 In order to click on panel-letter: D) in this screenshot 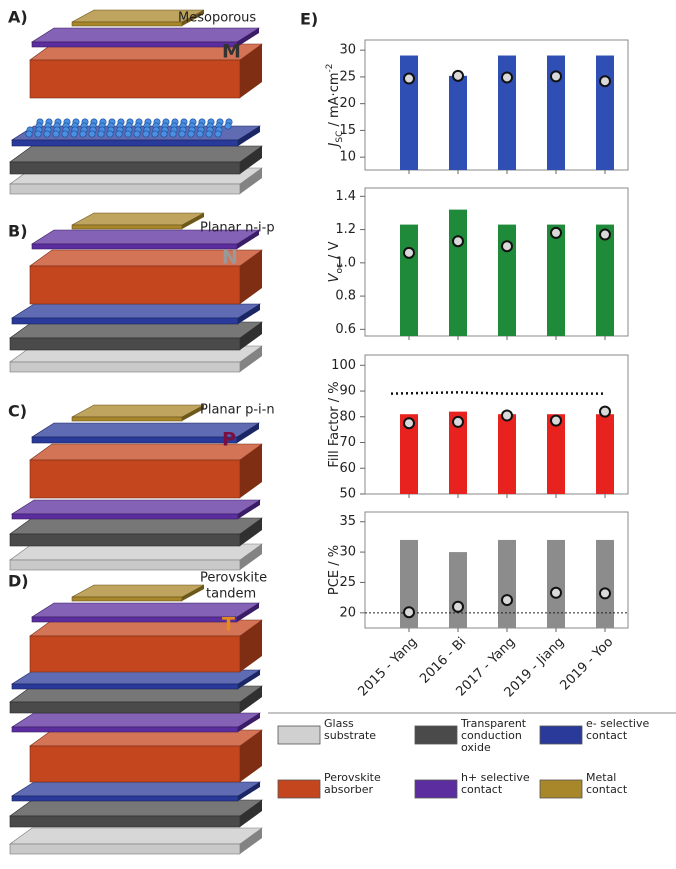, I will do `click(18, 581)`.